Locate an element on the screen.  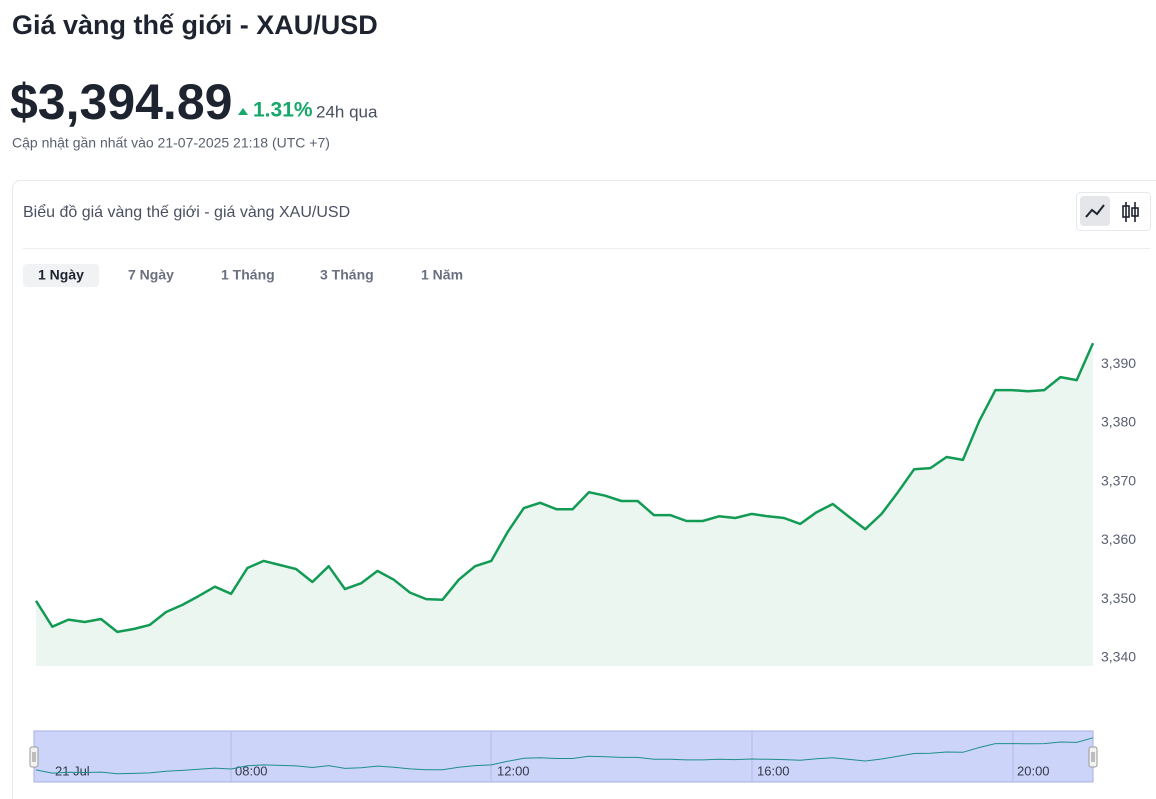
tabs: 1 Ngày 7 Ngày 1 Tháng 3 Tháng 1 Năm is located at coordinates (243, 275).